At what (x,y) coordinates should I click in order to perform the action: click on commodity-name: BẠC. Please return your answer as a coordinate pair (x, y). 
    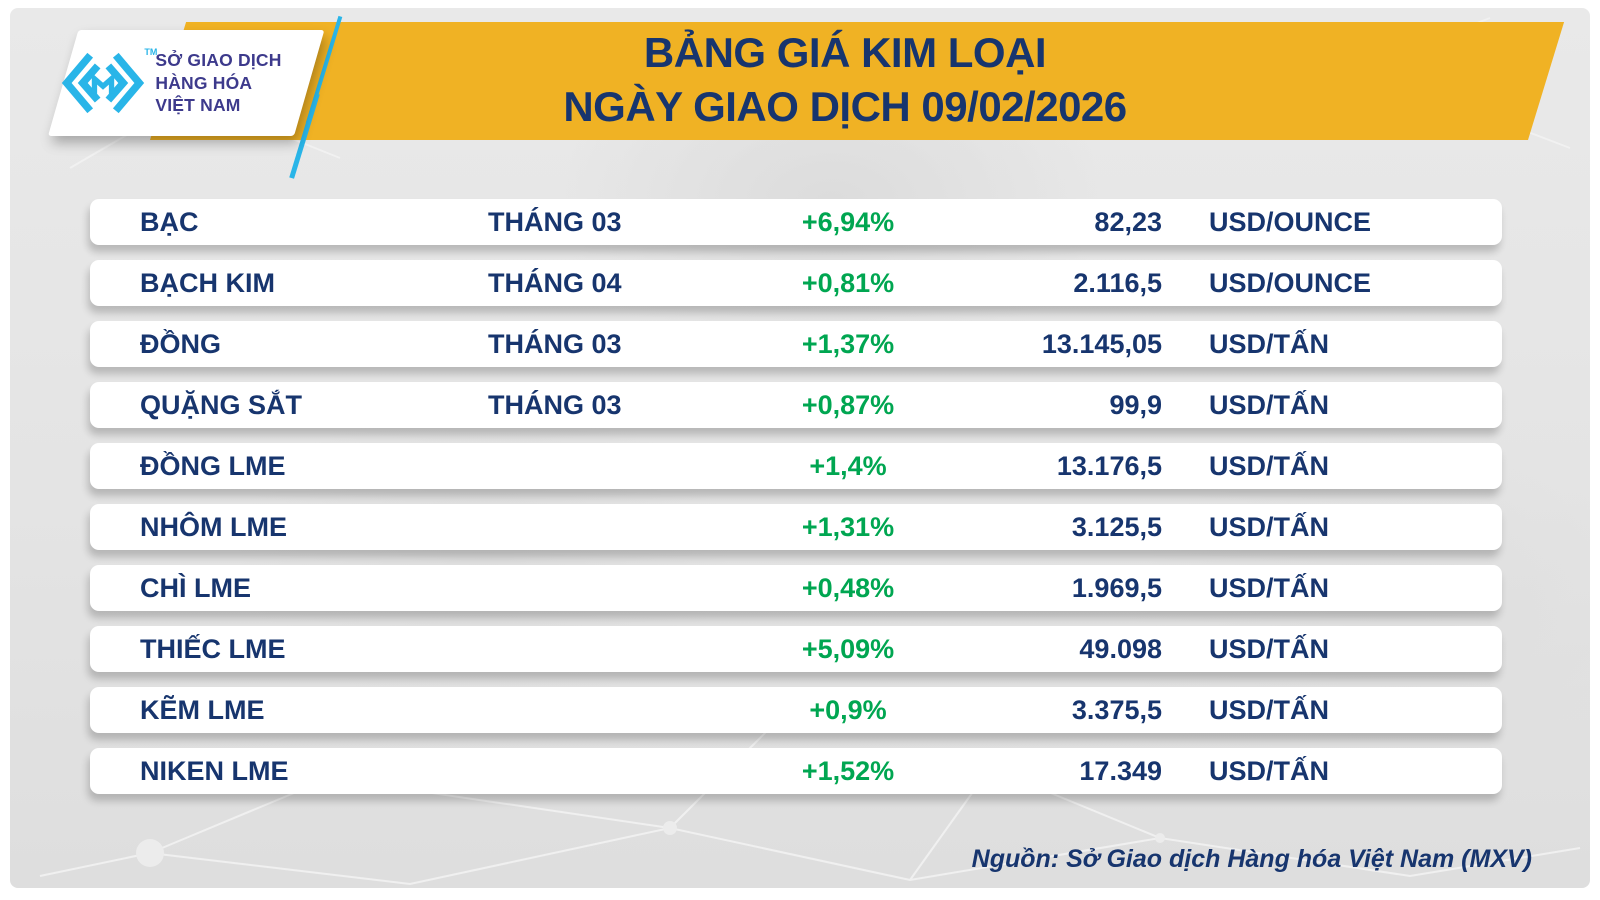
    Looking at the image, I should click on (169, 221).